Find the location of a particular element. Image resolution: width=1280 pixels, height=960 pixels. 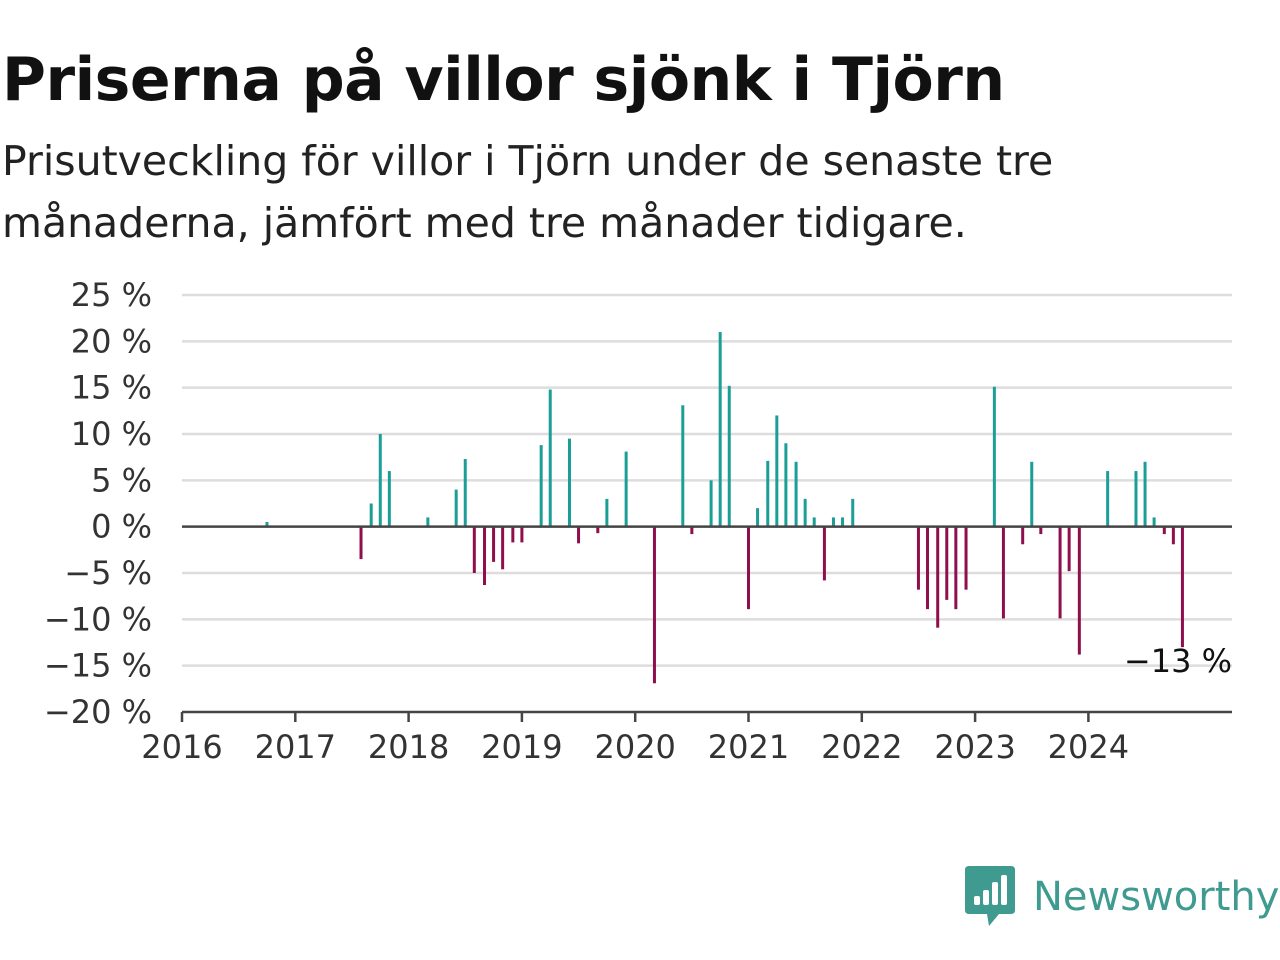

y-tick-label: −20 % is located at coordinates (98, 712).